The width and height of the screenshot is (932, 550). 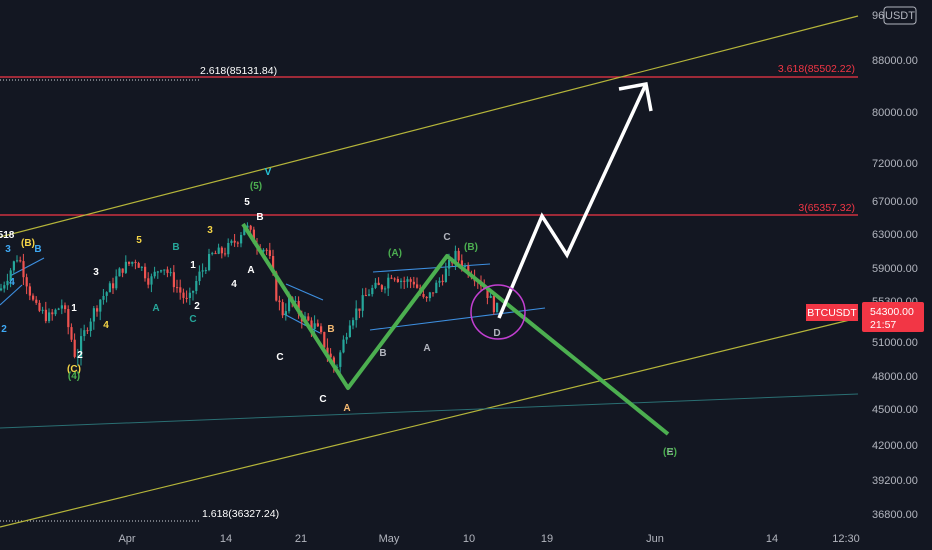 What do you see at coordinates (892, 312) in the screenshot?
I see `price-tag-value: 54300.00` at bounding box center [892, 312].